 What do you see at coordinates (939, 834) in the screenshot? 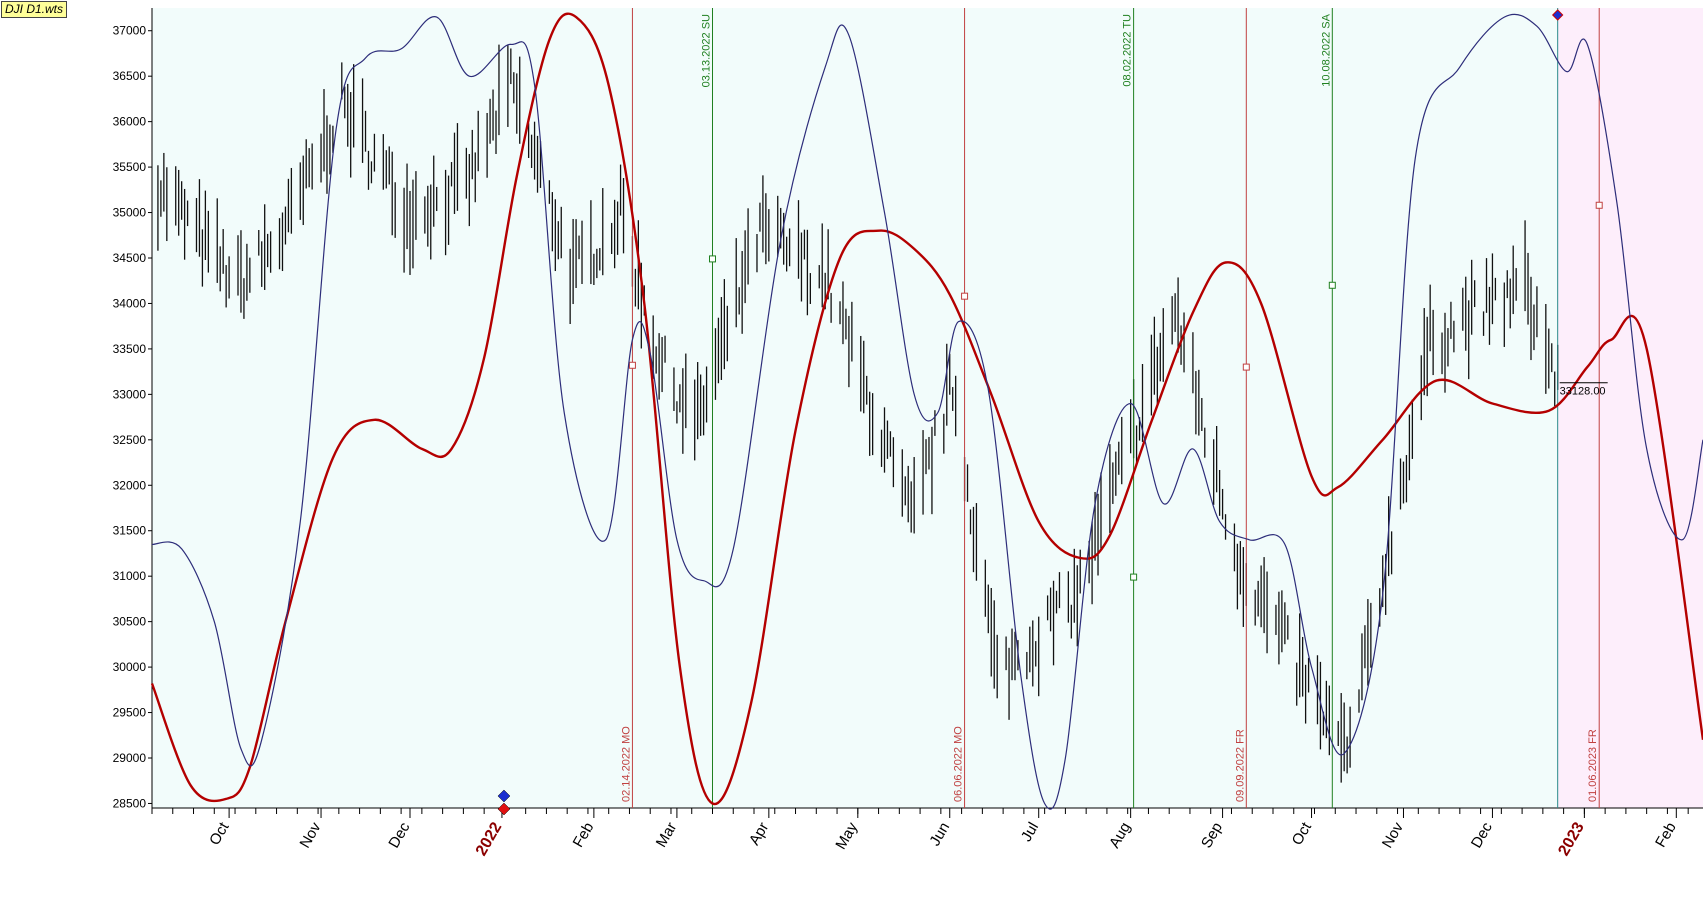
I see `x-tick-label: Jun` at bounding box center [939, 834].